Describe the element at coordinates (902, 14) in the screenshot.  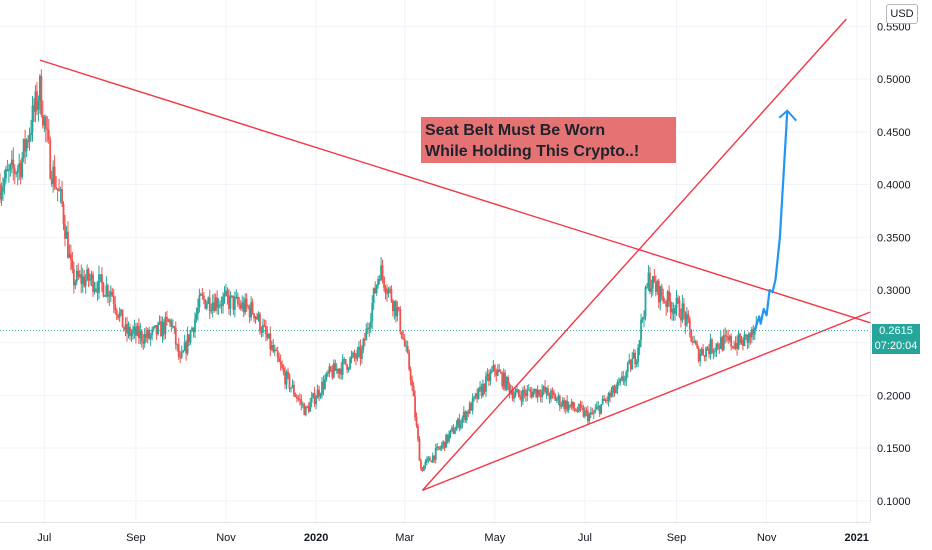
I see `currency-button: USD` at that location.